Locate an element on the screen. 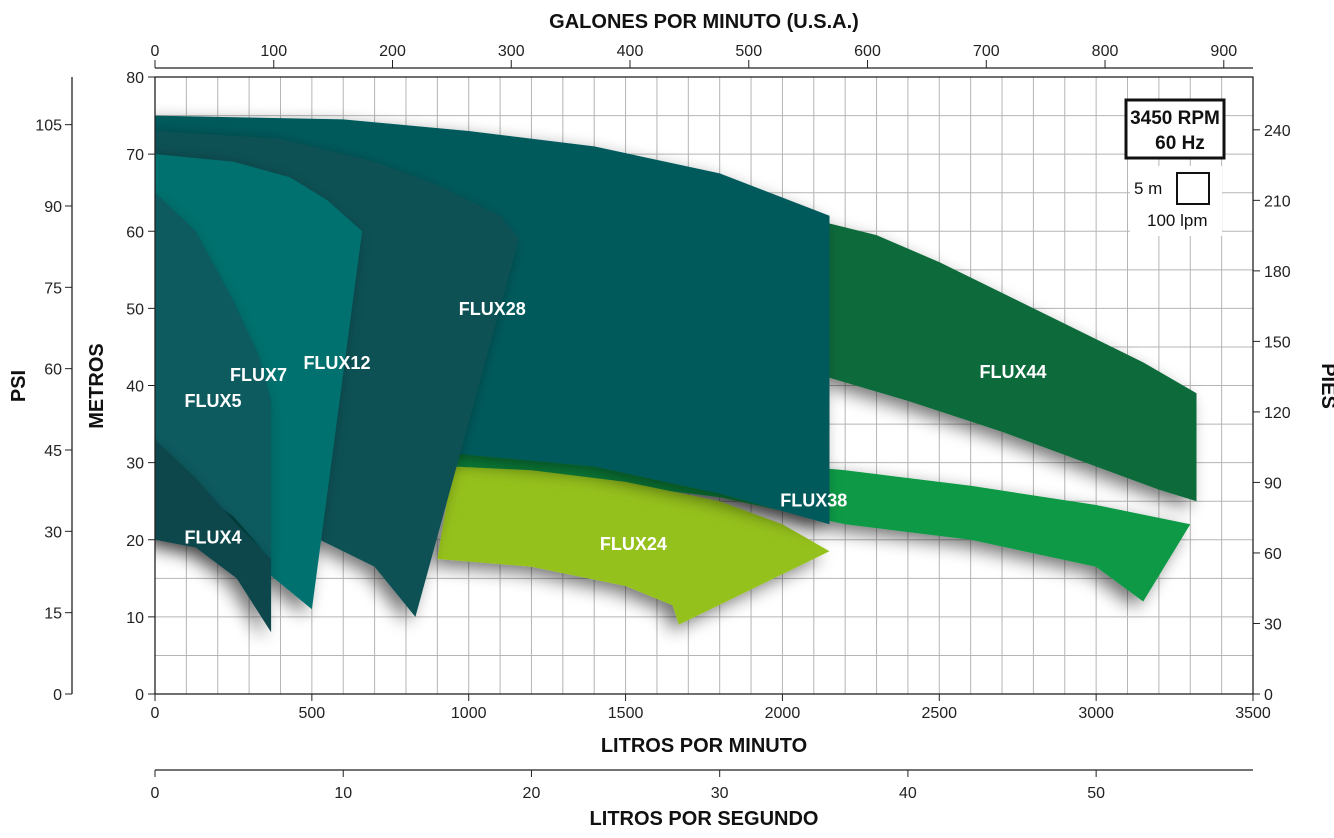 This screenshot has height=838, width=1334. secondary-bottom-tick-label: 30 is located at coordinates (720, 793).